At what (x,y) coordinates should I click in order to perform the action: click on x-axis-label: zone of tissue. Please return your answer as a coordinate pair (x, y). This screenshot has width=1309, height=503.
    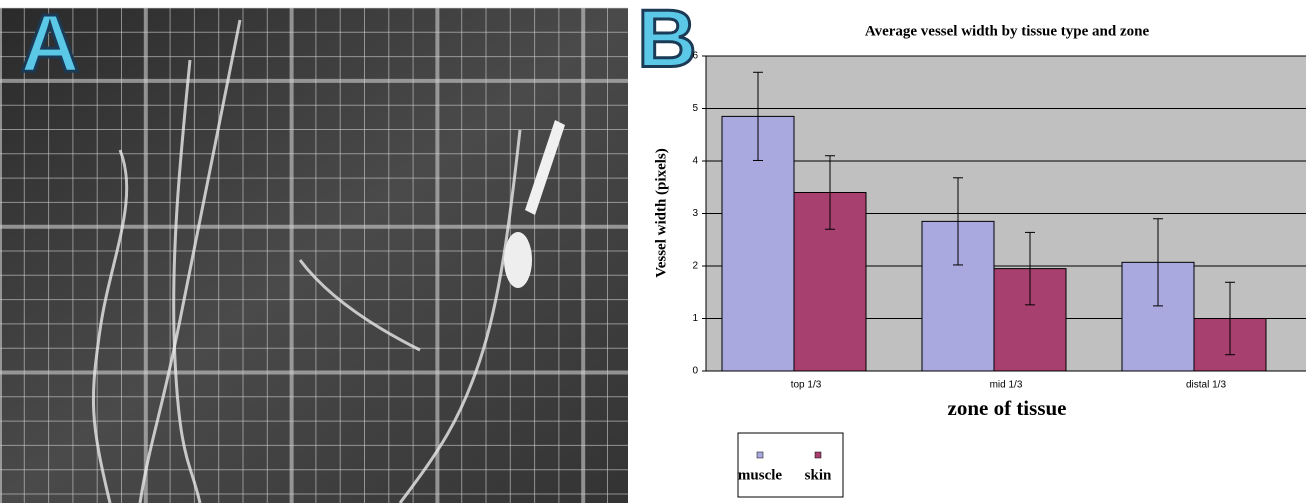
    Looking at the image, I should click on (1007, 408).